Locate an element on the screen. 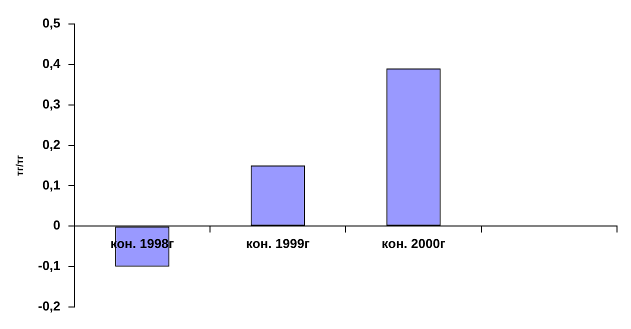 The image size is (631, 329). y-tick-label: -0,2 is located at coordinates (49, 306).